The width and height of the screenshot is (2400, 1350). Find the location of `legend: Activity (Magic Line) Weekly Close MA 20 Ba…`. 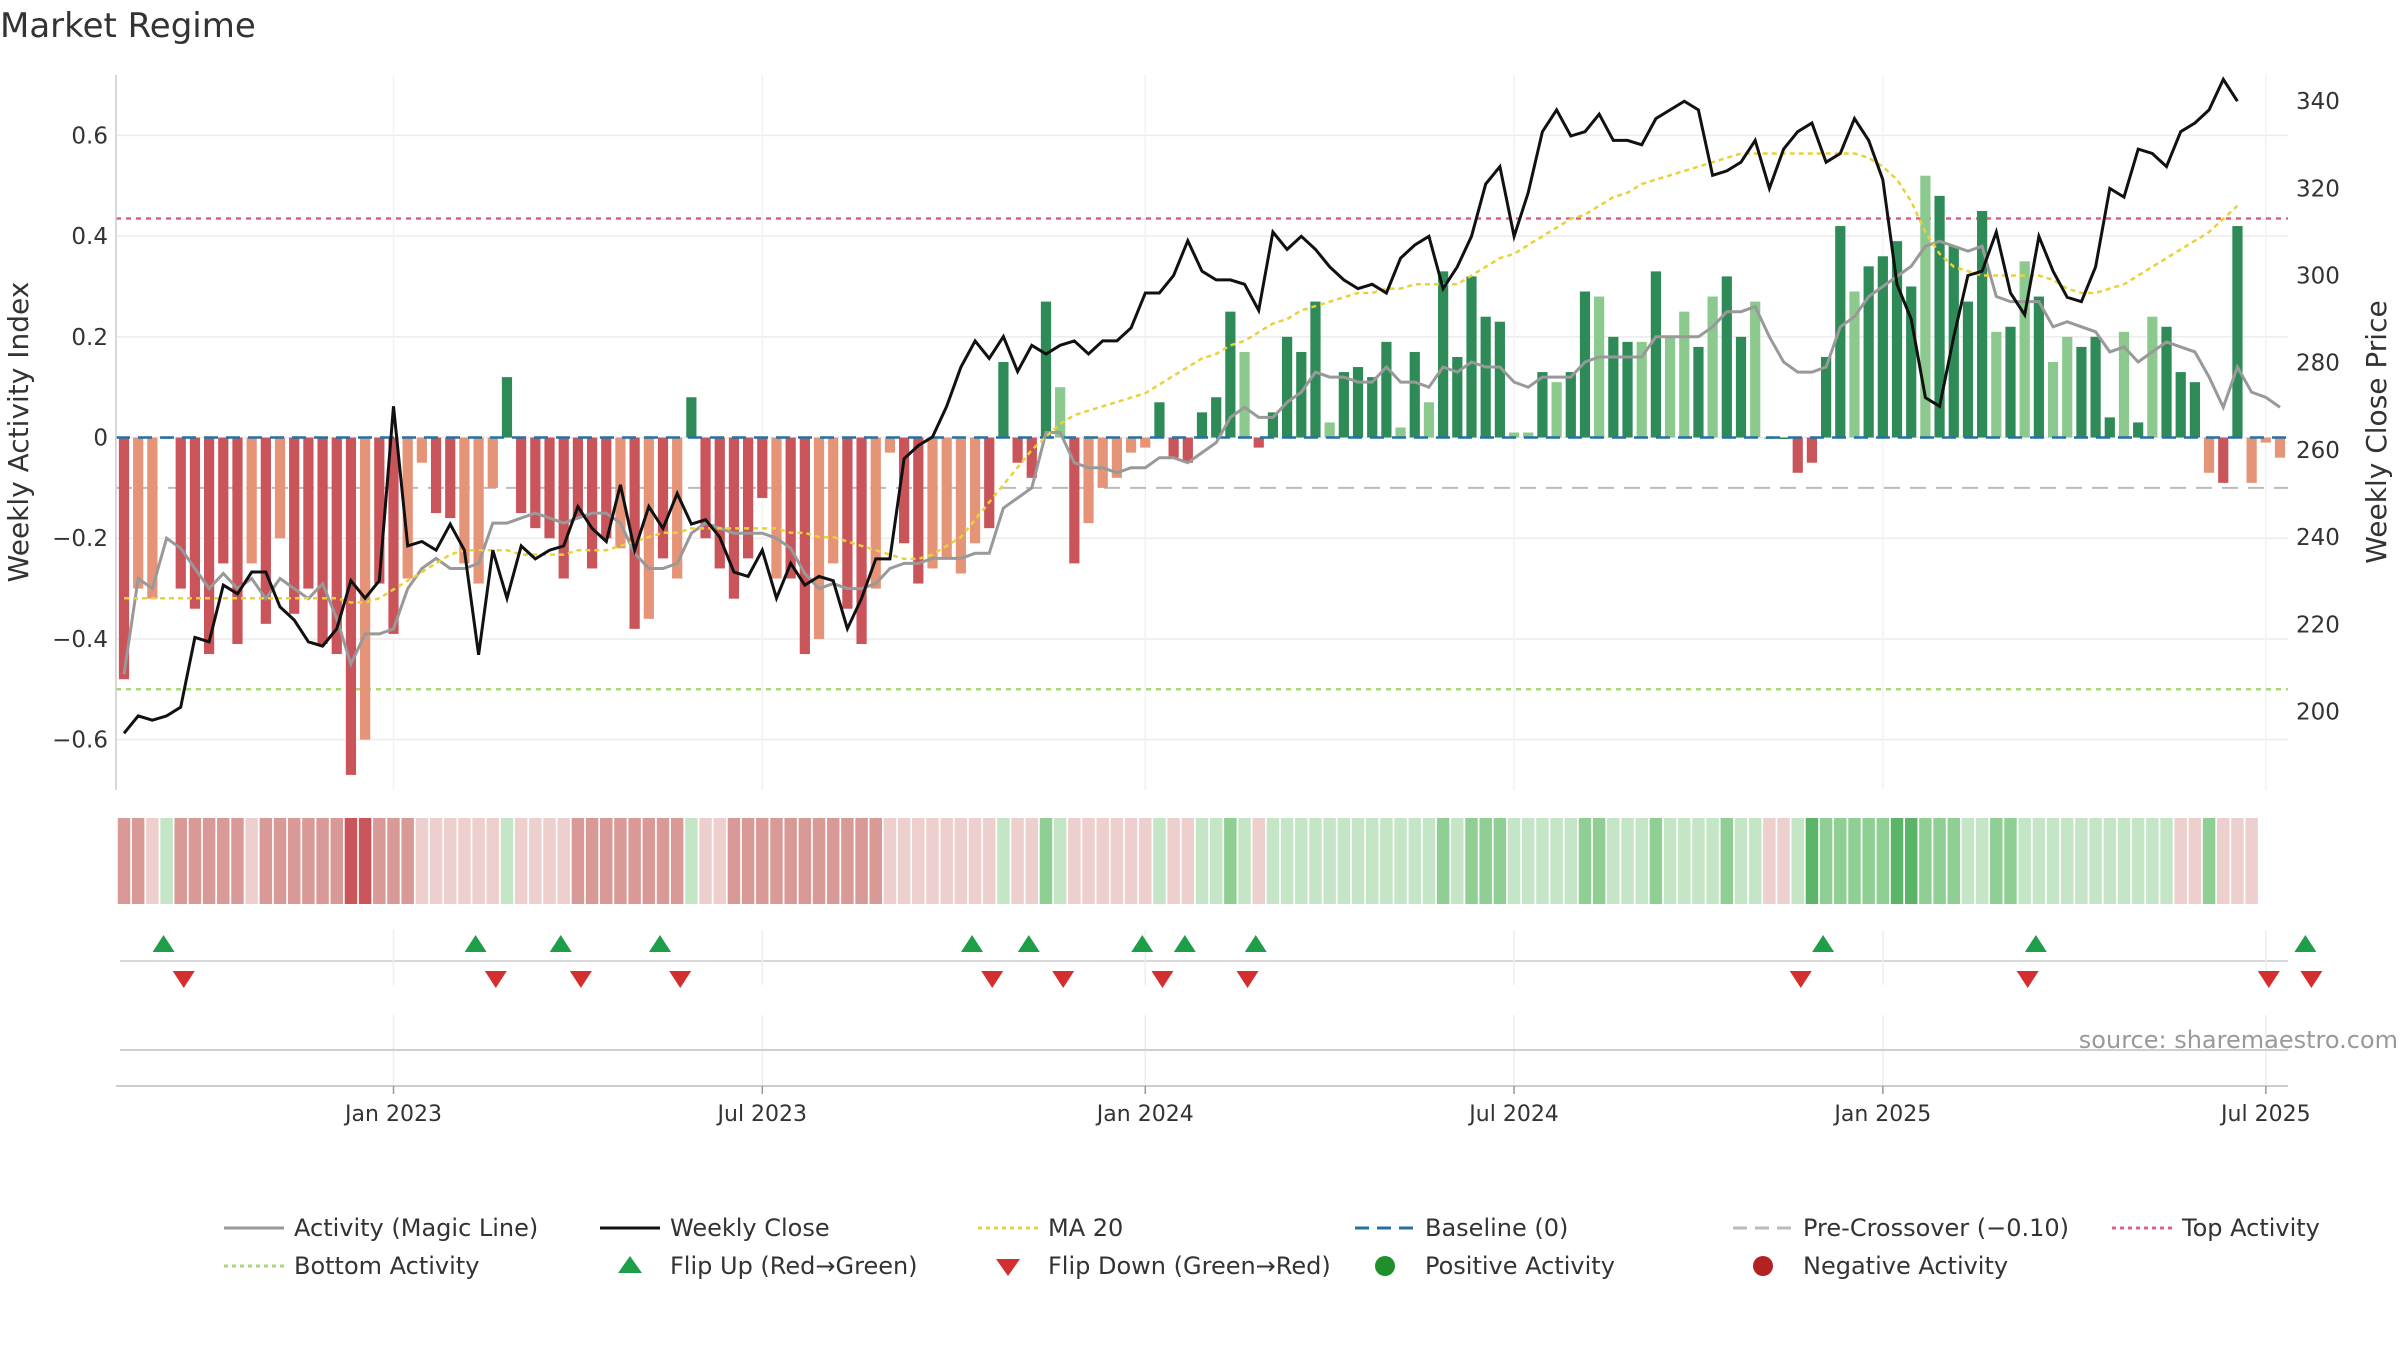

legend: Activity (Magic Line) Weekly Close MA 20 Ba… is located at coordinates (1272, 1247).